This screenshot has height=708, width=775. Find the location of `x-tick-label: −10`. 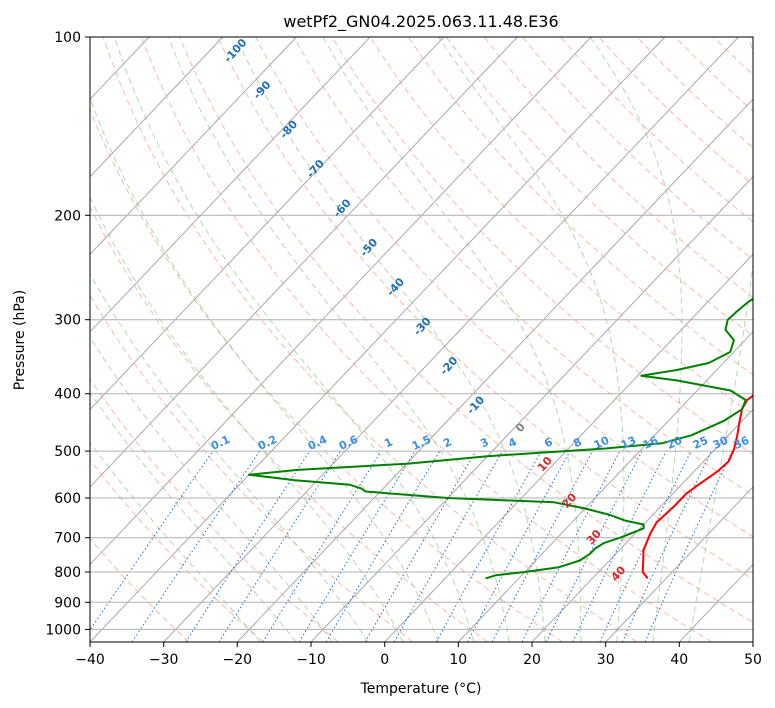

x-tick-label: −10 is located at coordinates (311, 660).